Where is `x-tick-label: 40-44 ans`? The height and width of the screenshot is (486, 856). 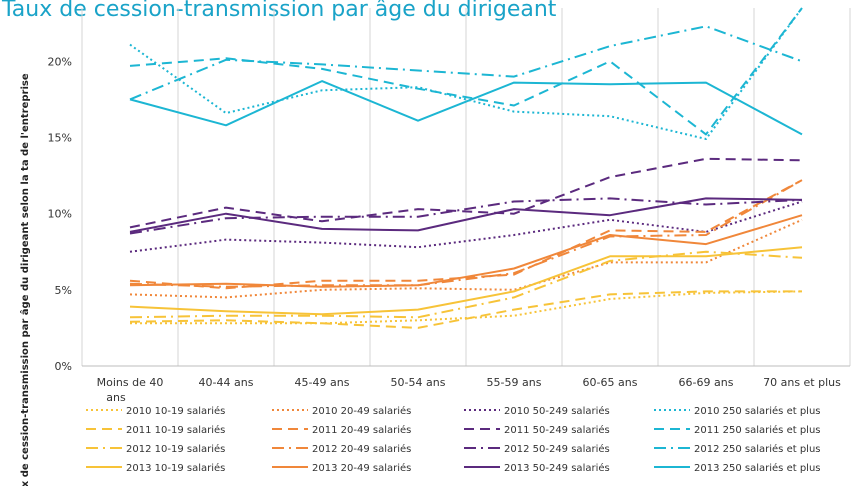
x-tick-label: 40-44 ans is located at coordinates (226, 382).